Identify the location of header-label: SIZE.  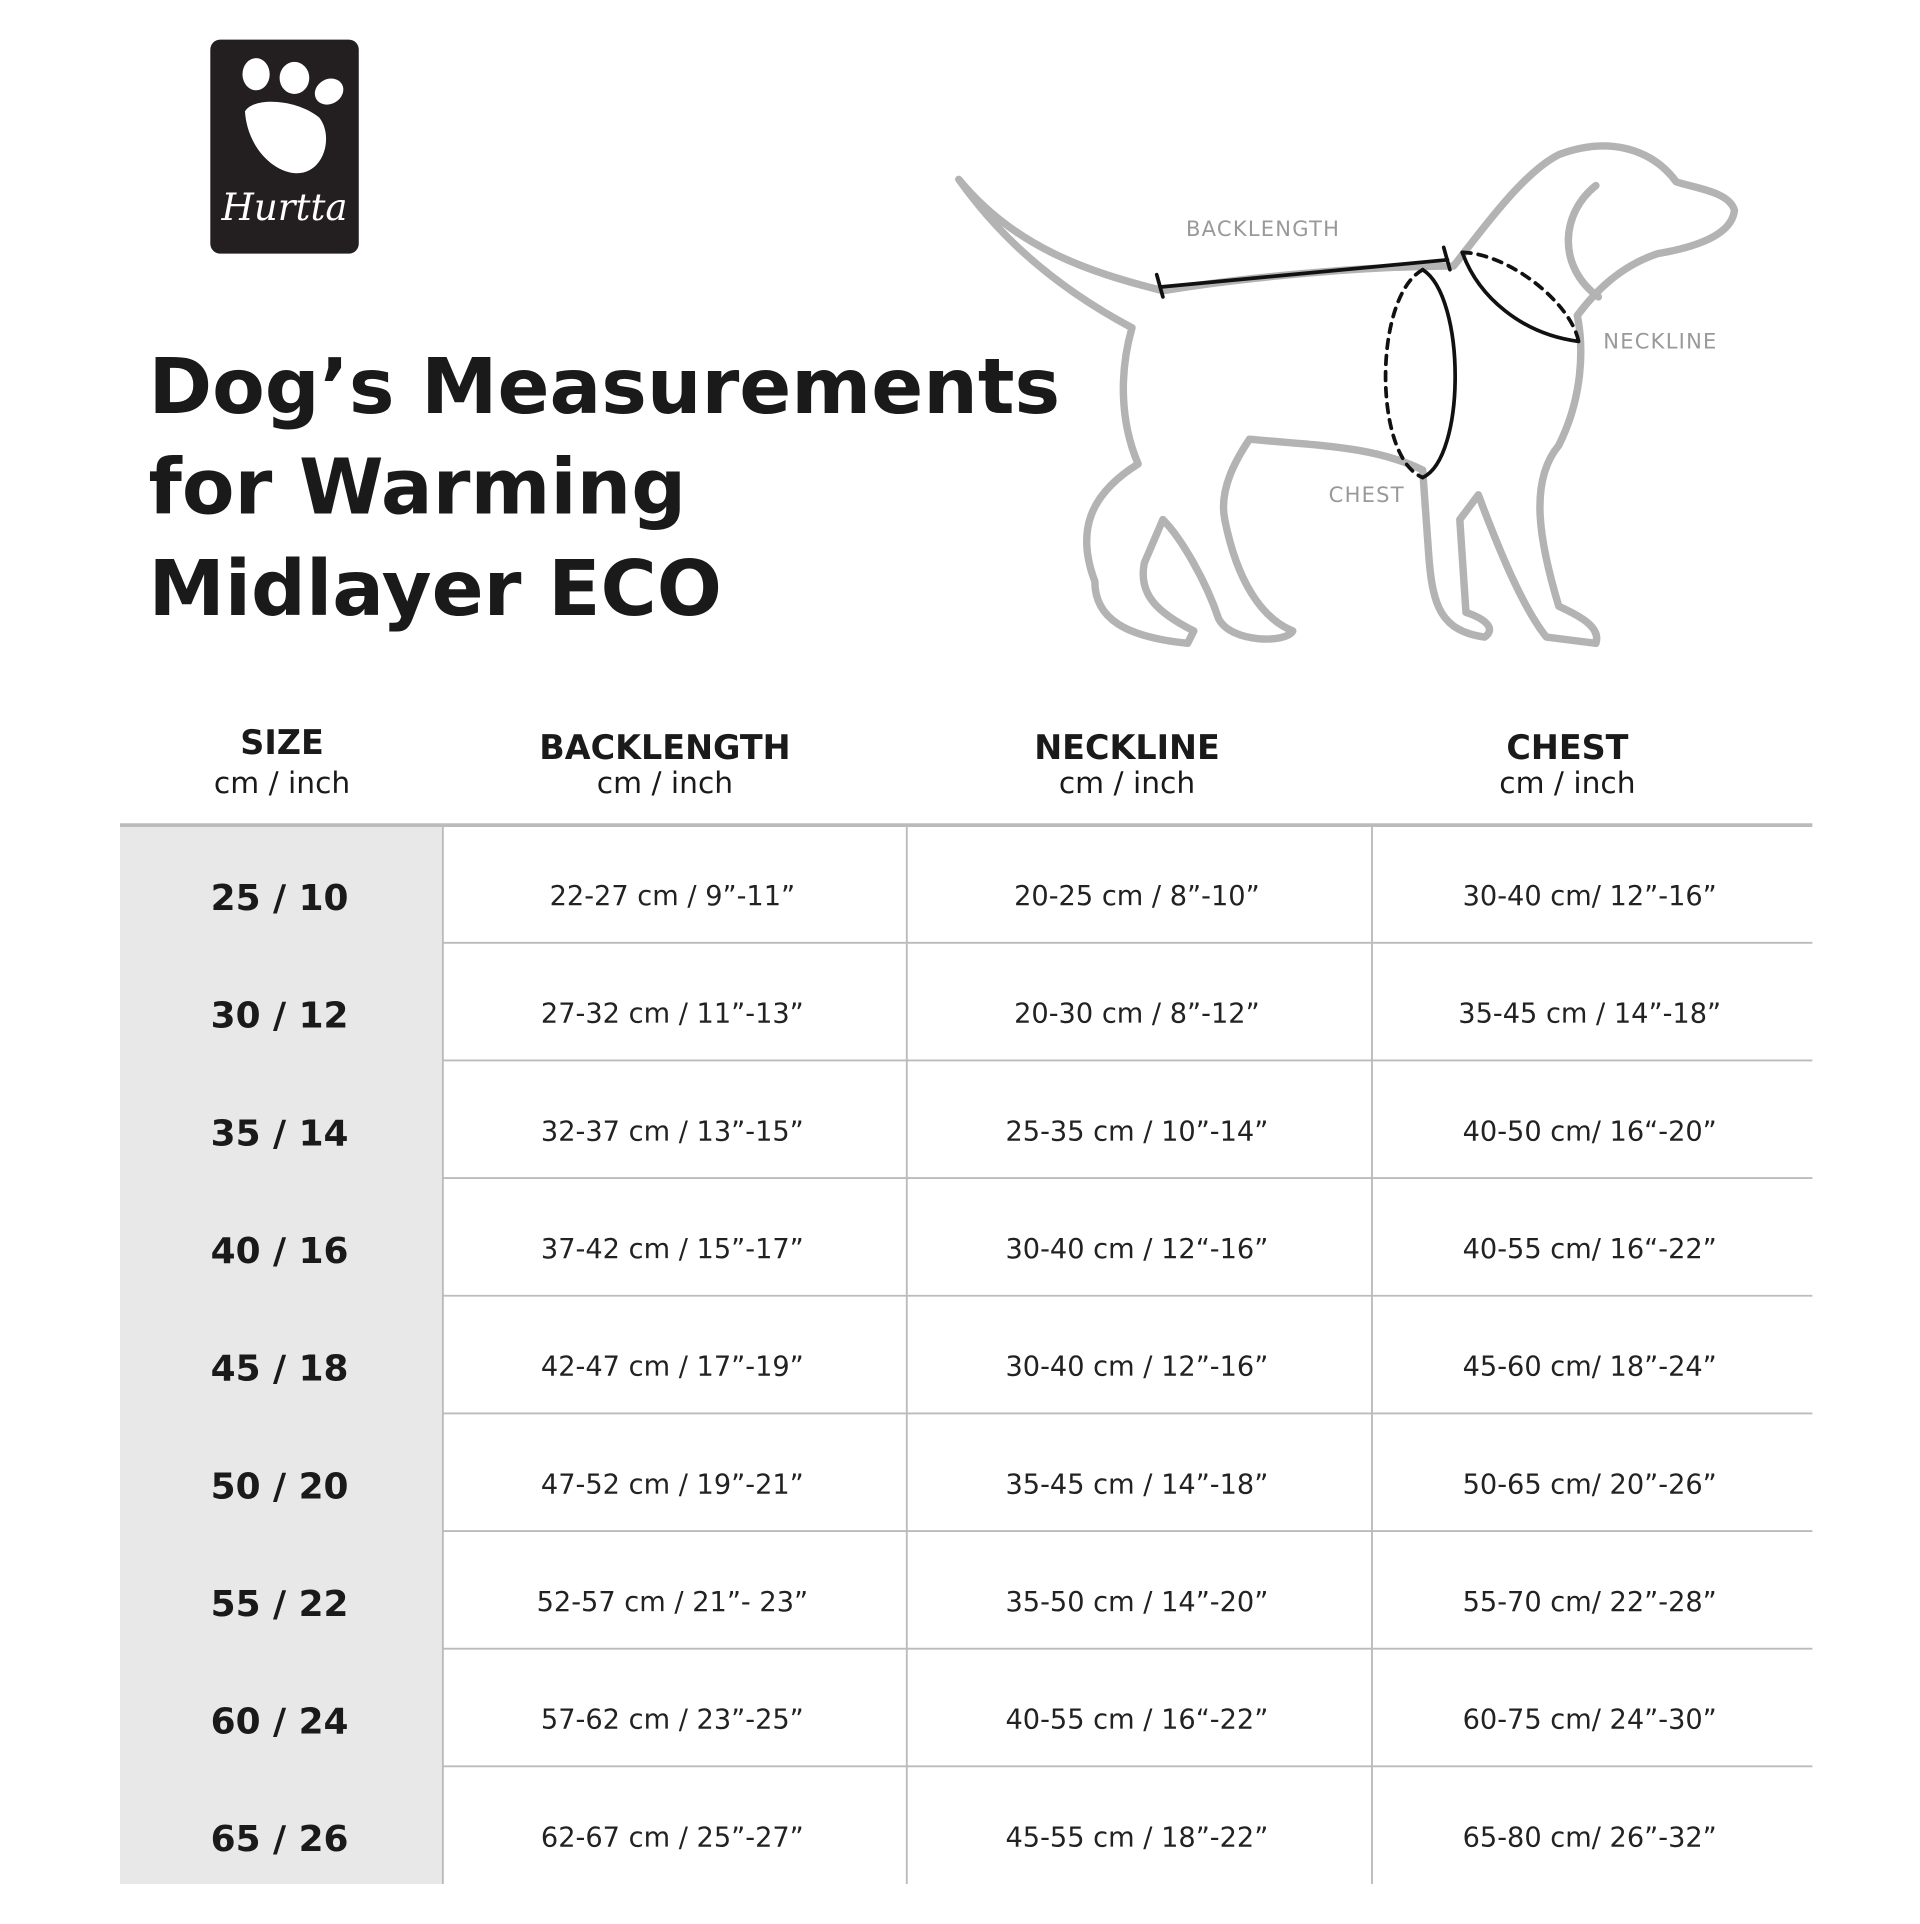
(282, 742).